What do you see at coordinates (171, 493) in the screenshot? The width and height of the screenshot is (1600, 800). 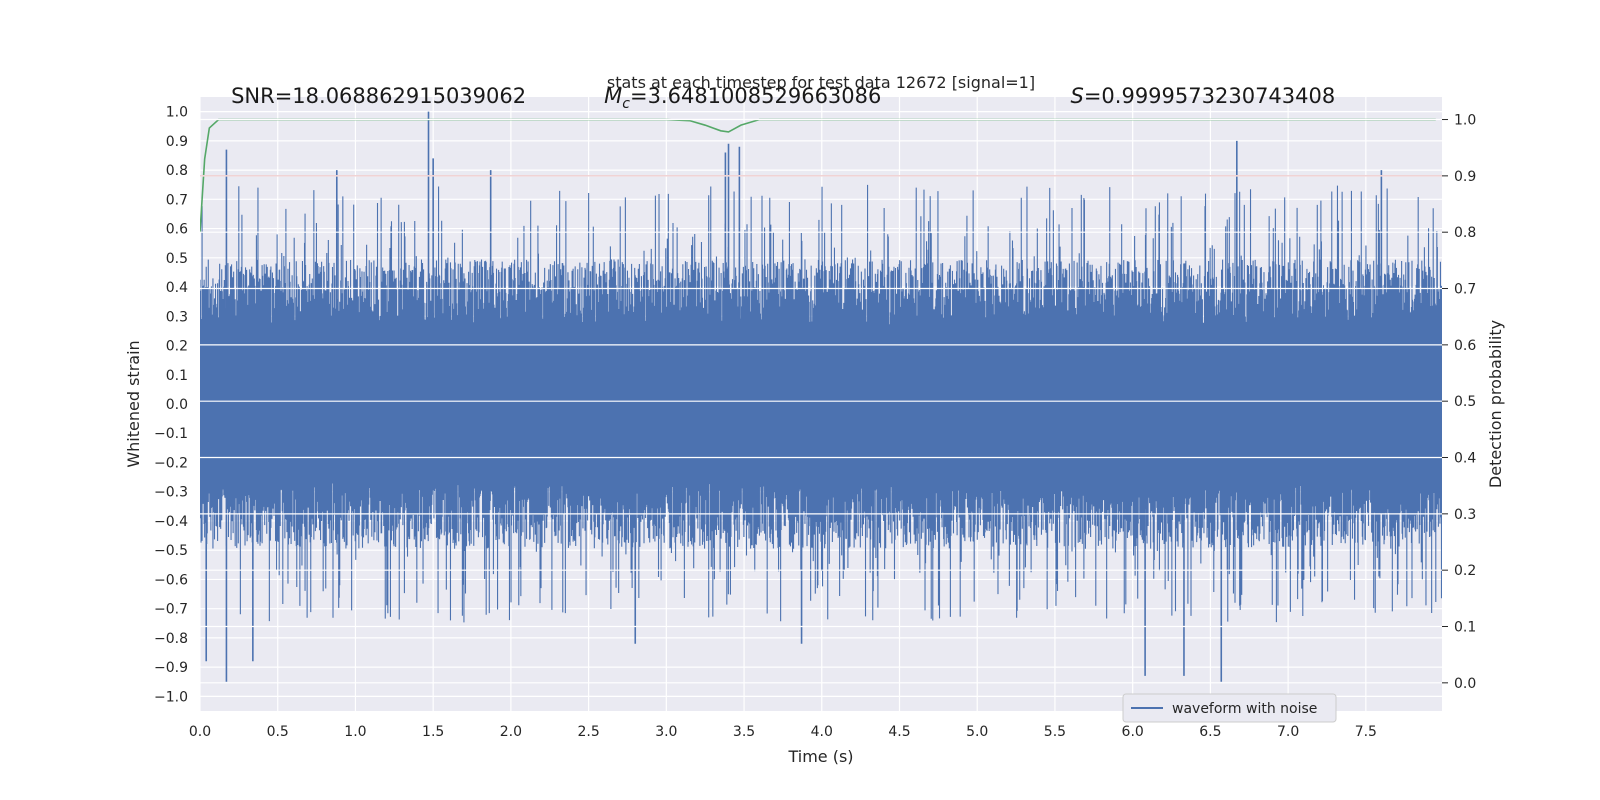 I see `y-tick-label: −0.3` at bounding box center [171, 493].